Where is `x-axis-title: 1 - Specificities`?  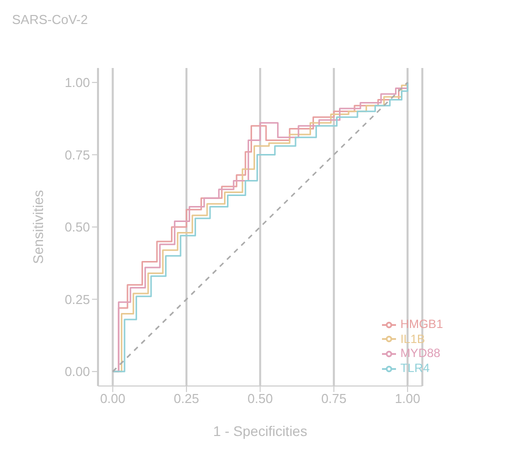 x-axis-title: 1 - Specificities is located at coordinates (260, 431).